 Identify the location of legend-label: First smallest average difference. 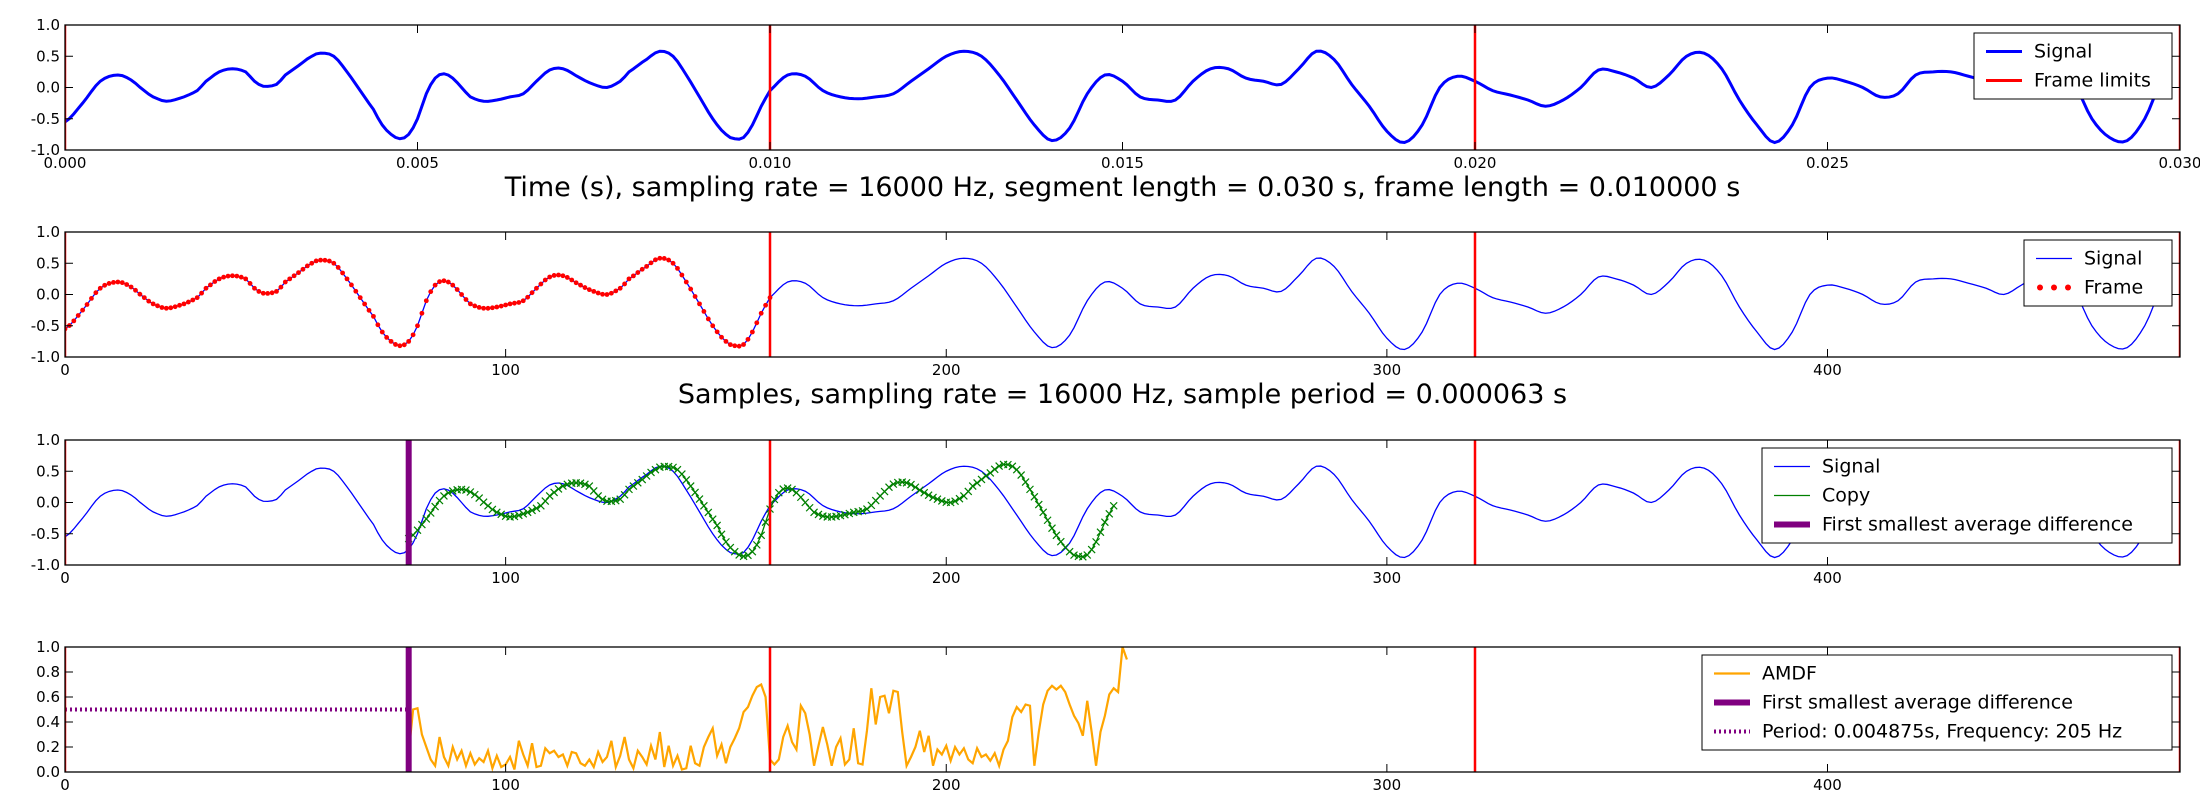
(1977, 525).